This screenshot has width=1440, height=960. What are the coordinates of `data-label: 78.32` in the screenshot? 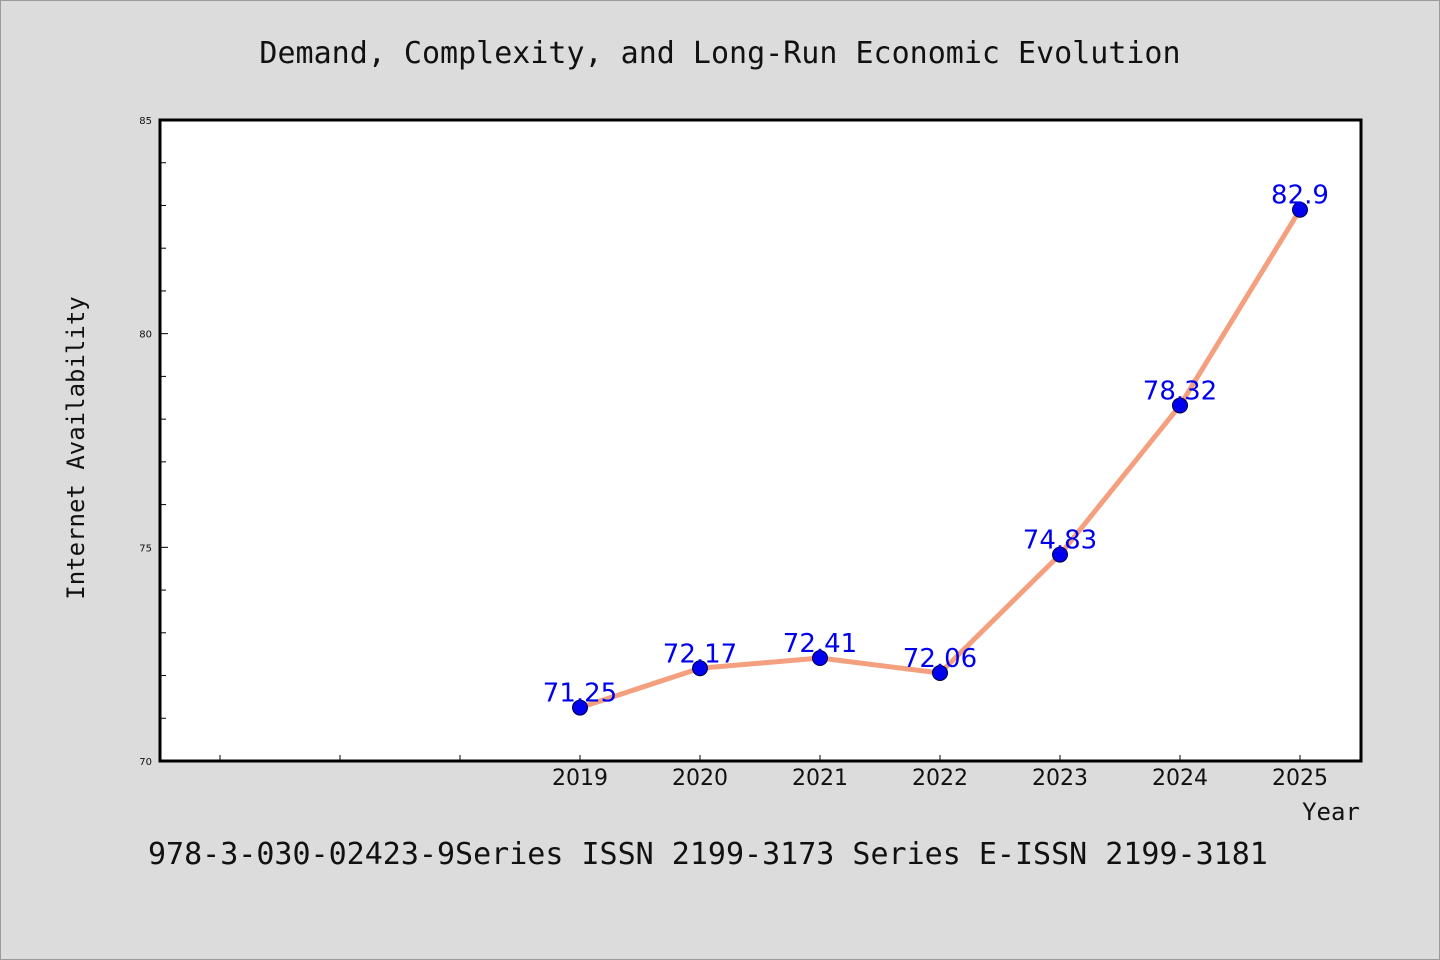 It's located at (1180, 391).